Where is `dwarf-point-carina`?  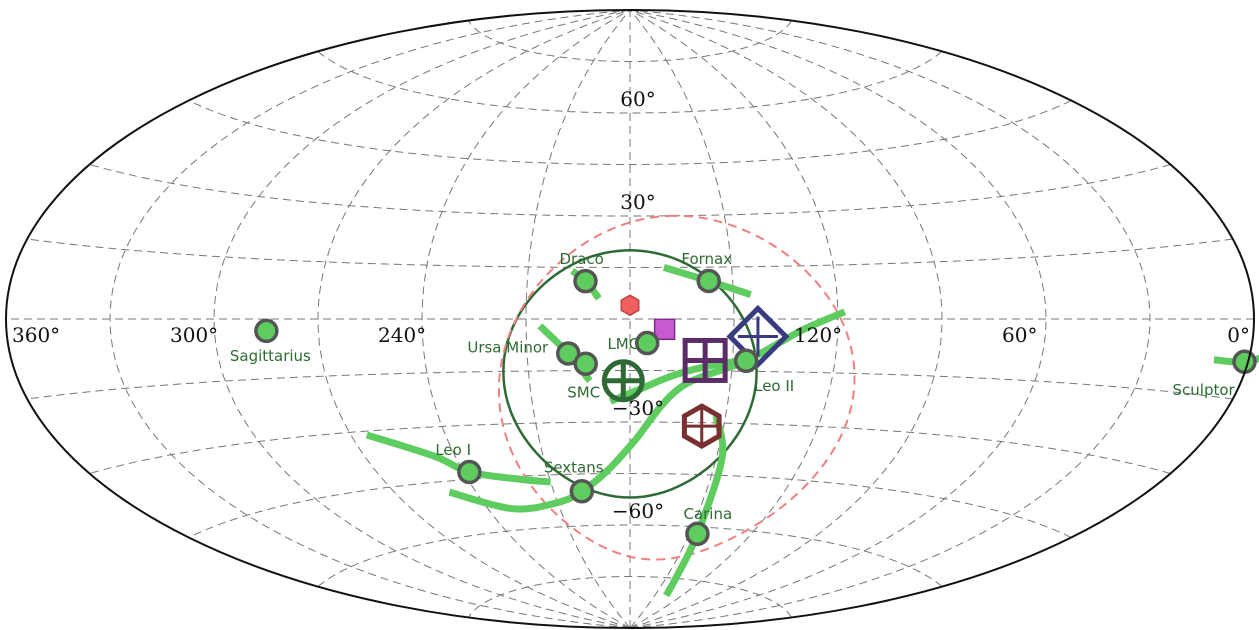 dwarf-point-carina is located at coordinates (697, 534).